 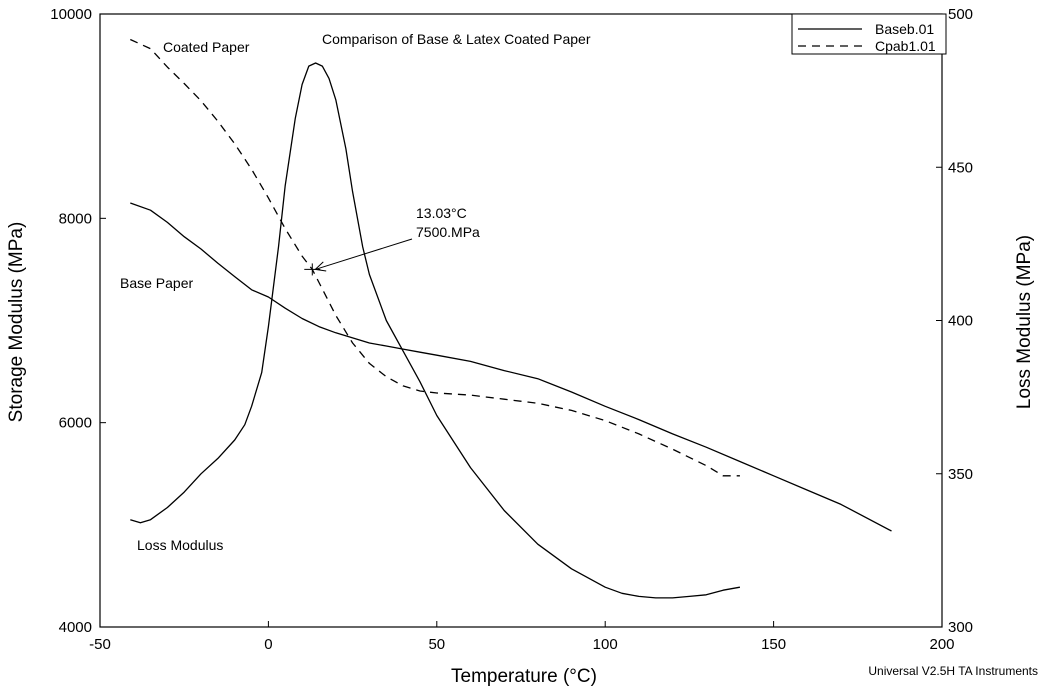 What do you see at coordinates (436, 644) in the screenshot?
I see `x-tick-label: 50` at bounding box center [436, 644].